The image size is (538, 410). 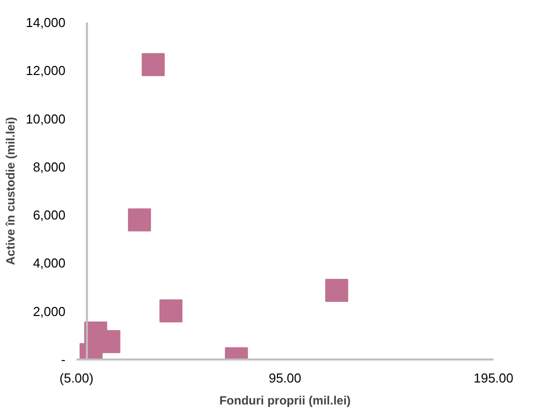 What do you see at coordinates (49, 263) in the screenshot?
I see `y-tick-label: 4,000` at bounding box center [49, 263].